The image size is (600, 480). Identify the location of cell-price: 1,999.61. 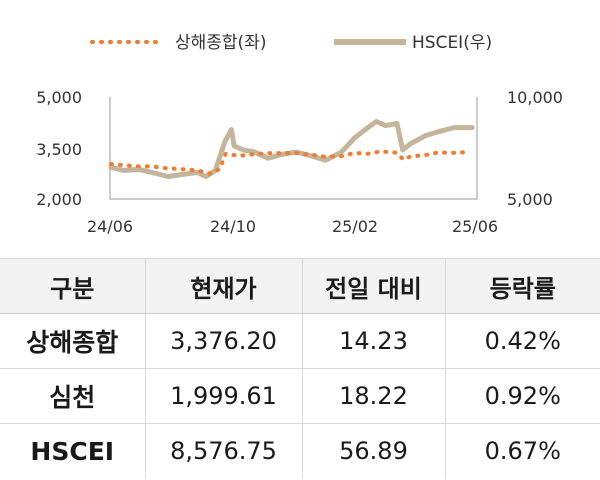
(224, 396).